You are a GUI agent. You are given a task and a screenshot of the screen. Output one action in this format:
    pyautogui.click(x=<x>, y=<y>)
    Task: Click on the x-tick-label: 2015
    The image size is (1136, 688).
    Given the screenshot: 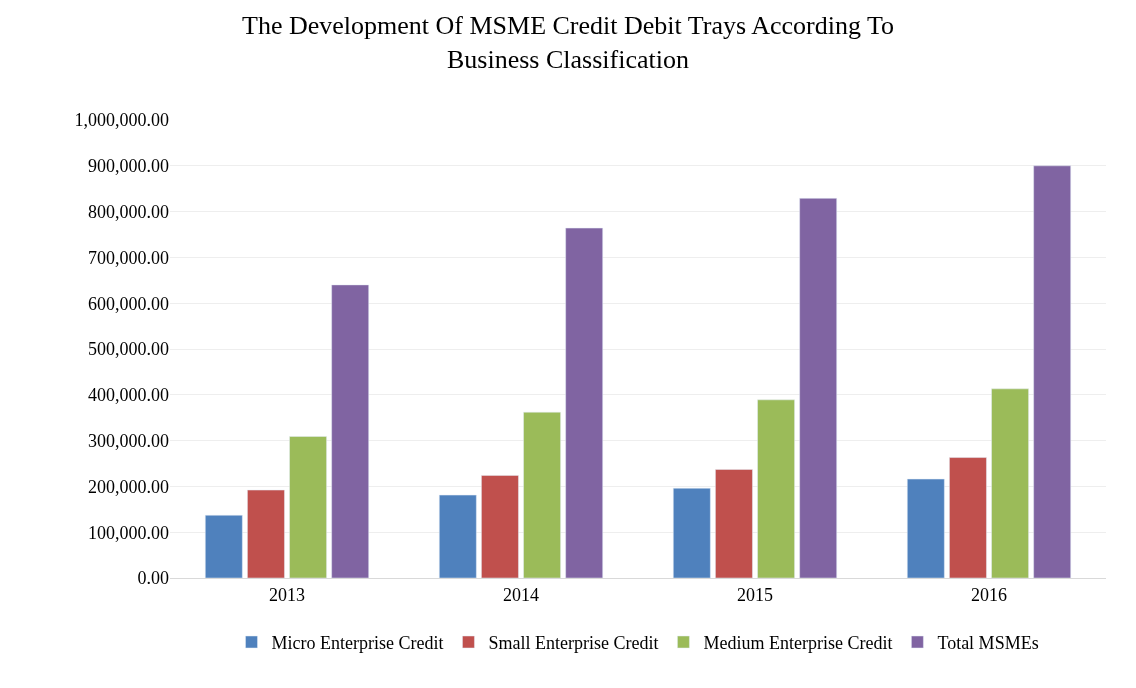 What is the action you would take?
    pyautogui.click(x=755, y=594)
    